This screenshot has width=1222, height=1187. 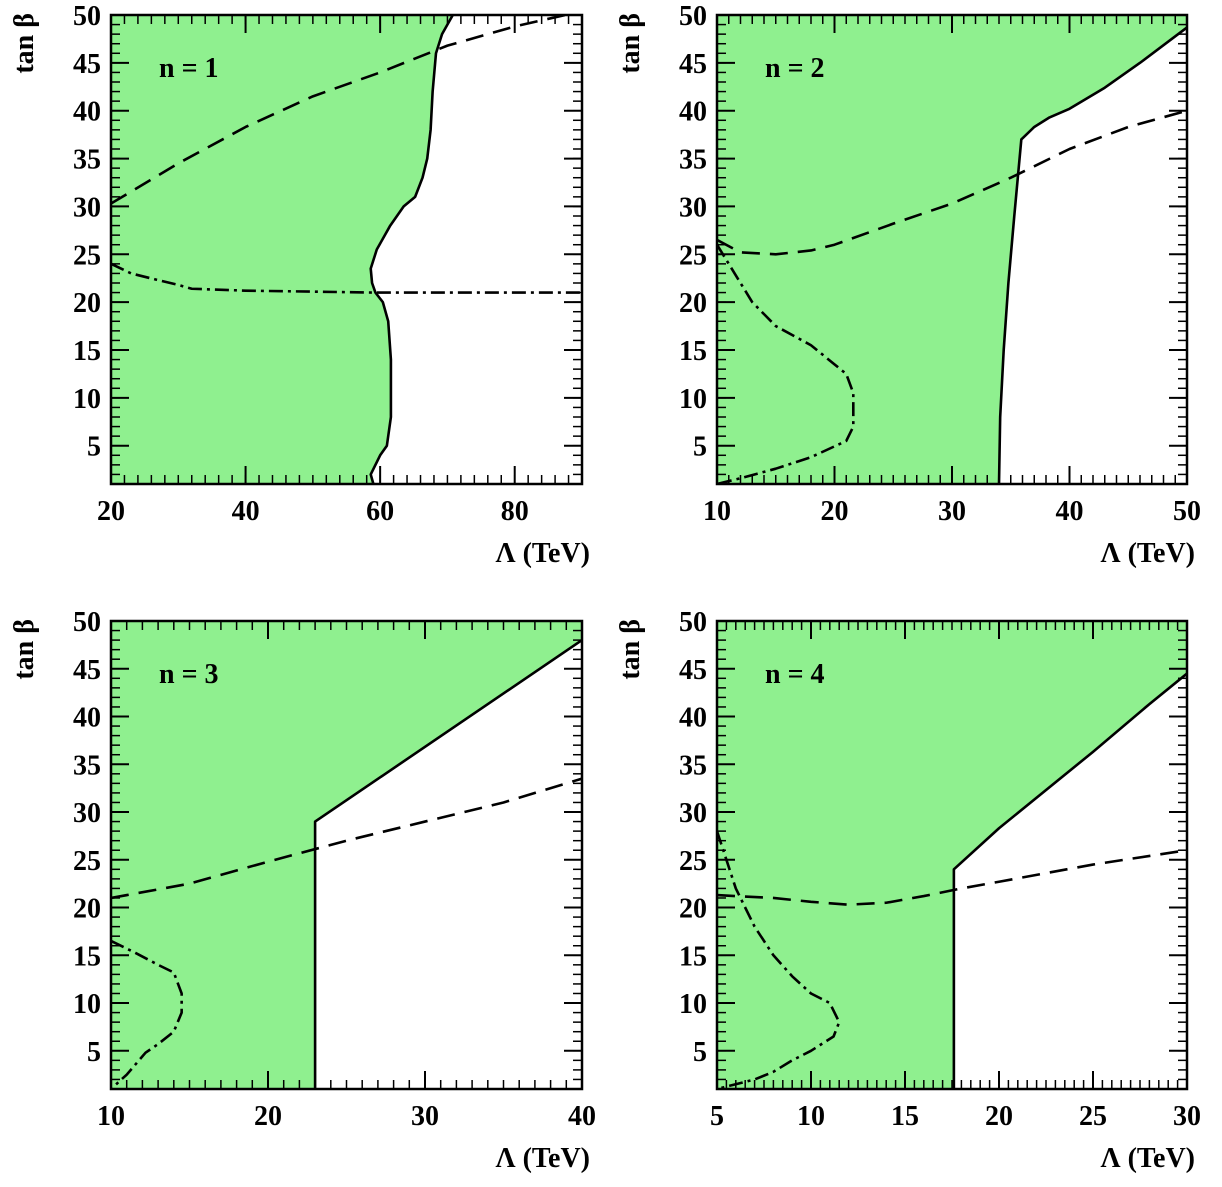 What do you see at coordinates (1093, 1116) in the screenshot?
I see `x-tick-label: 25` at bounding box center [1093, 1116].